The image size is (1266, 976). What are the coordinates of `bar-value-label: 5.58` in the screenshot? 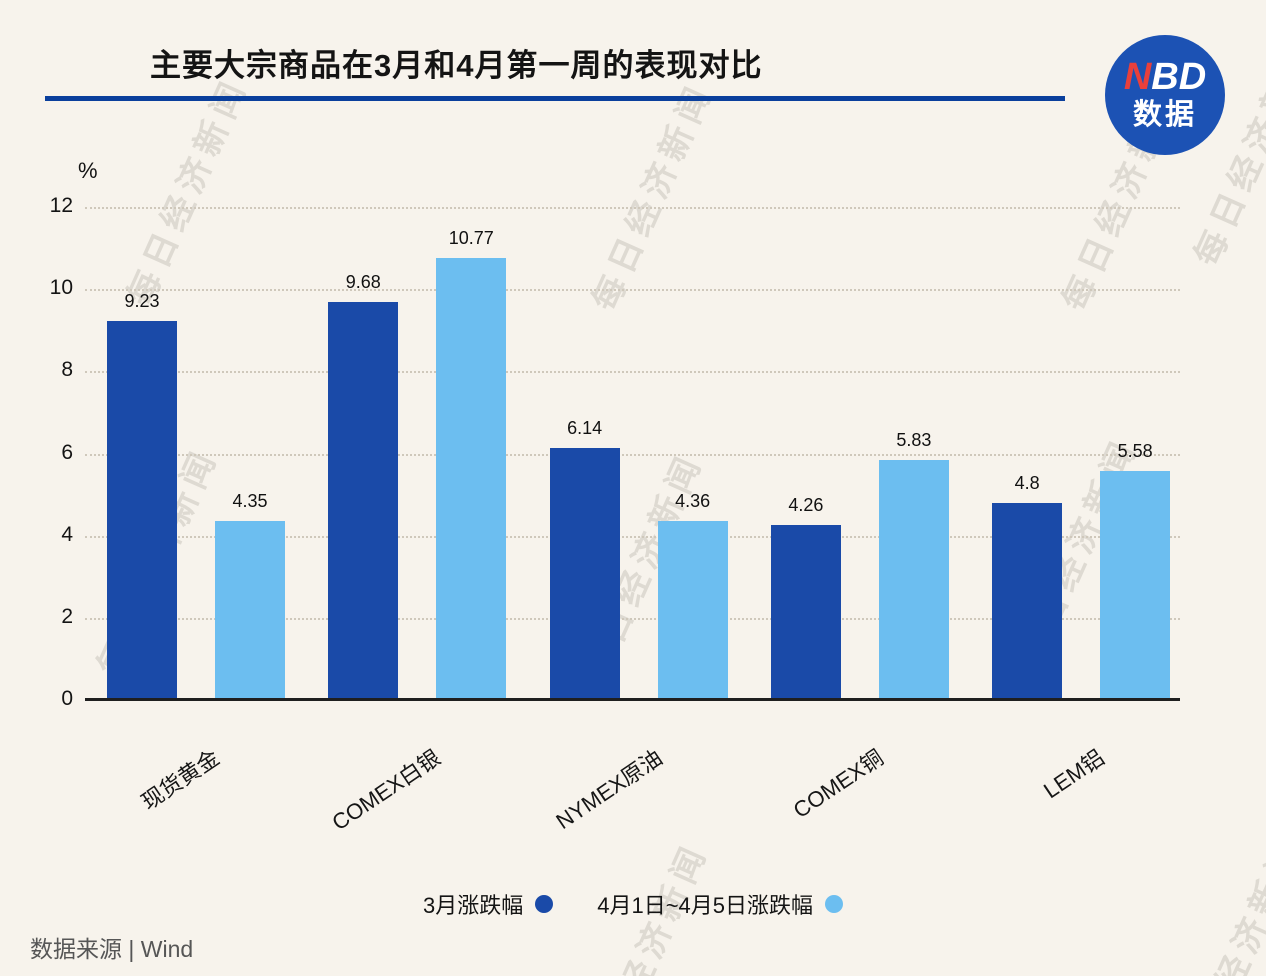 It's located at (1135, 450).